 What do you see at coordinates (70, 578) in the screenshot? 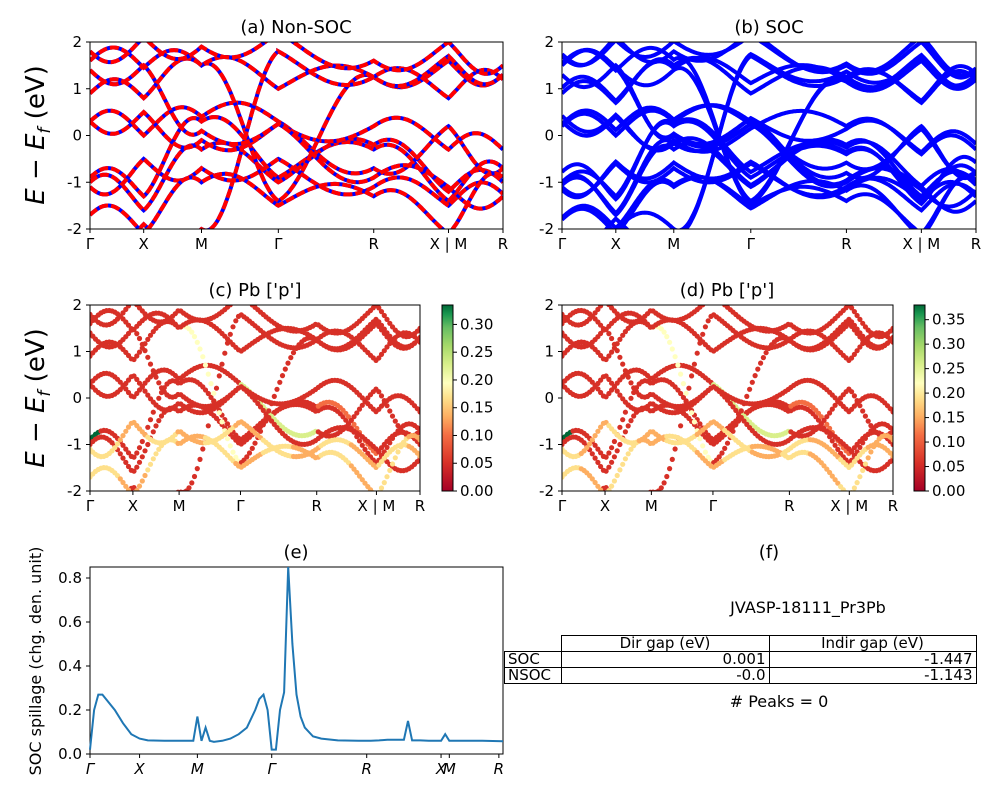
I see `tick-label: 0.8` at bounding box center [70, 578].